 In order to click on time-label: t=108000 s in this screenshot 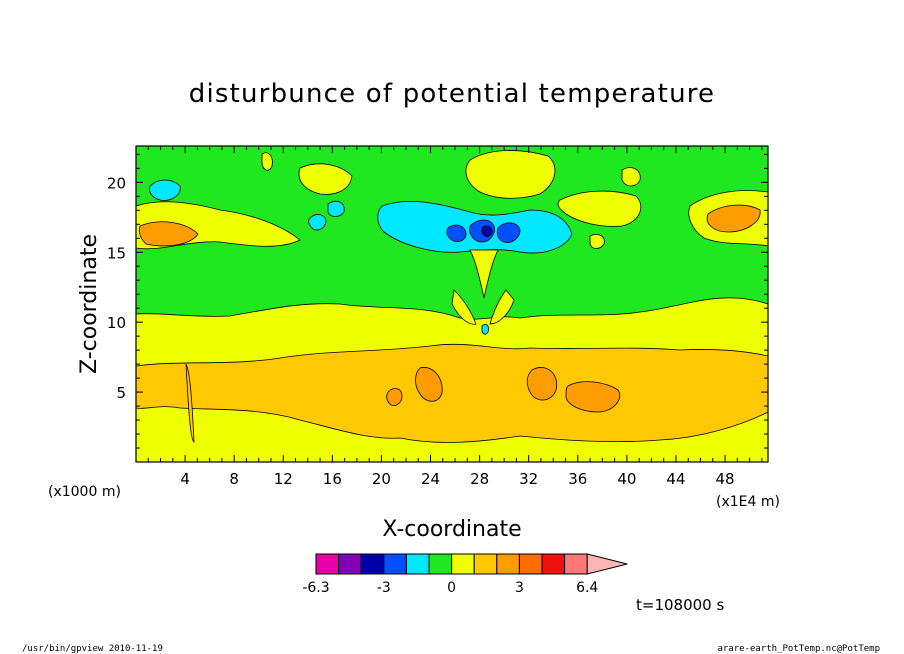, I will do `click(680, 605)`.